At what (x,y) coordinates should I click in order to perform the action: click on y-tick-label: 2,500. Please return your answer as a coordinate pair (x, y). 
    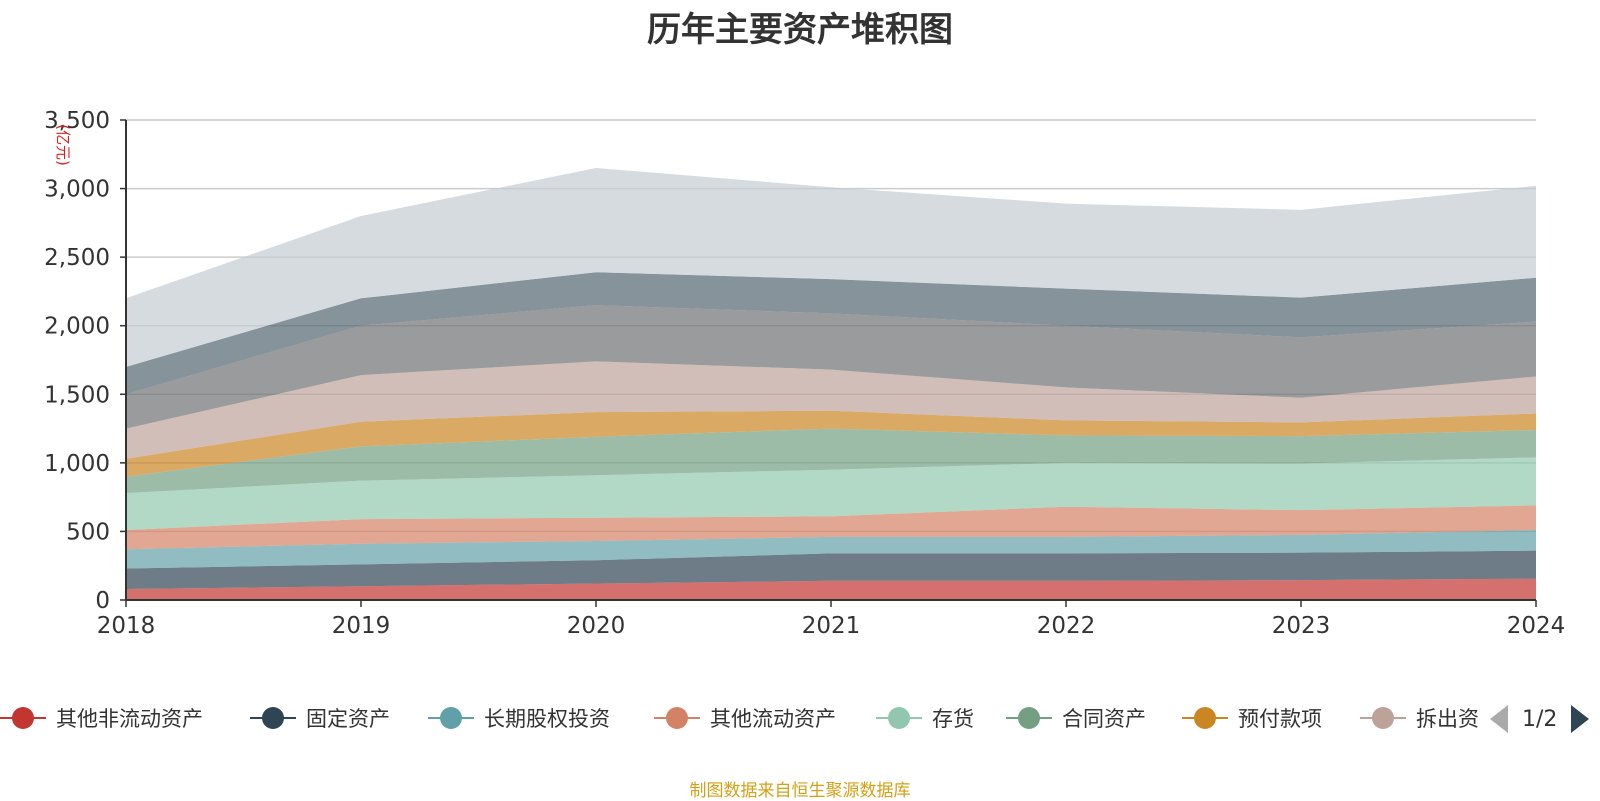
    Looking at the image, I should click on (77, 258).